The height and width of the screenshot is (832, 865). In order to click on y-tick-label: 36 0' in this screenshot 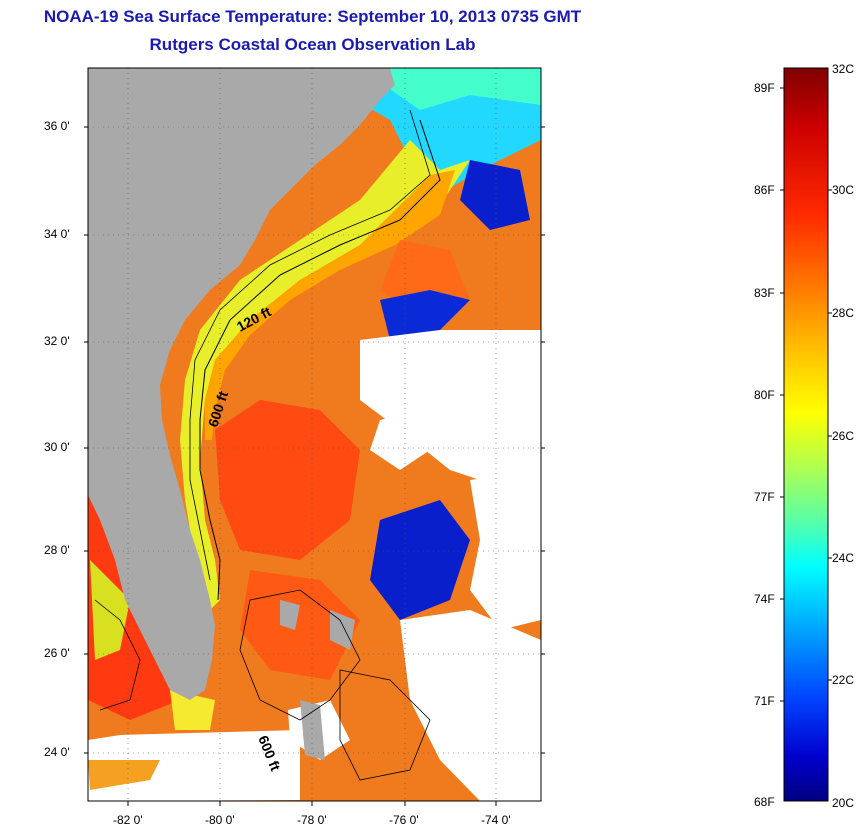, I will do `click(57, 126)`.